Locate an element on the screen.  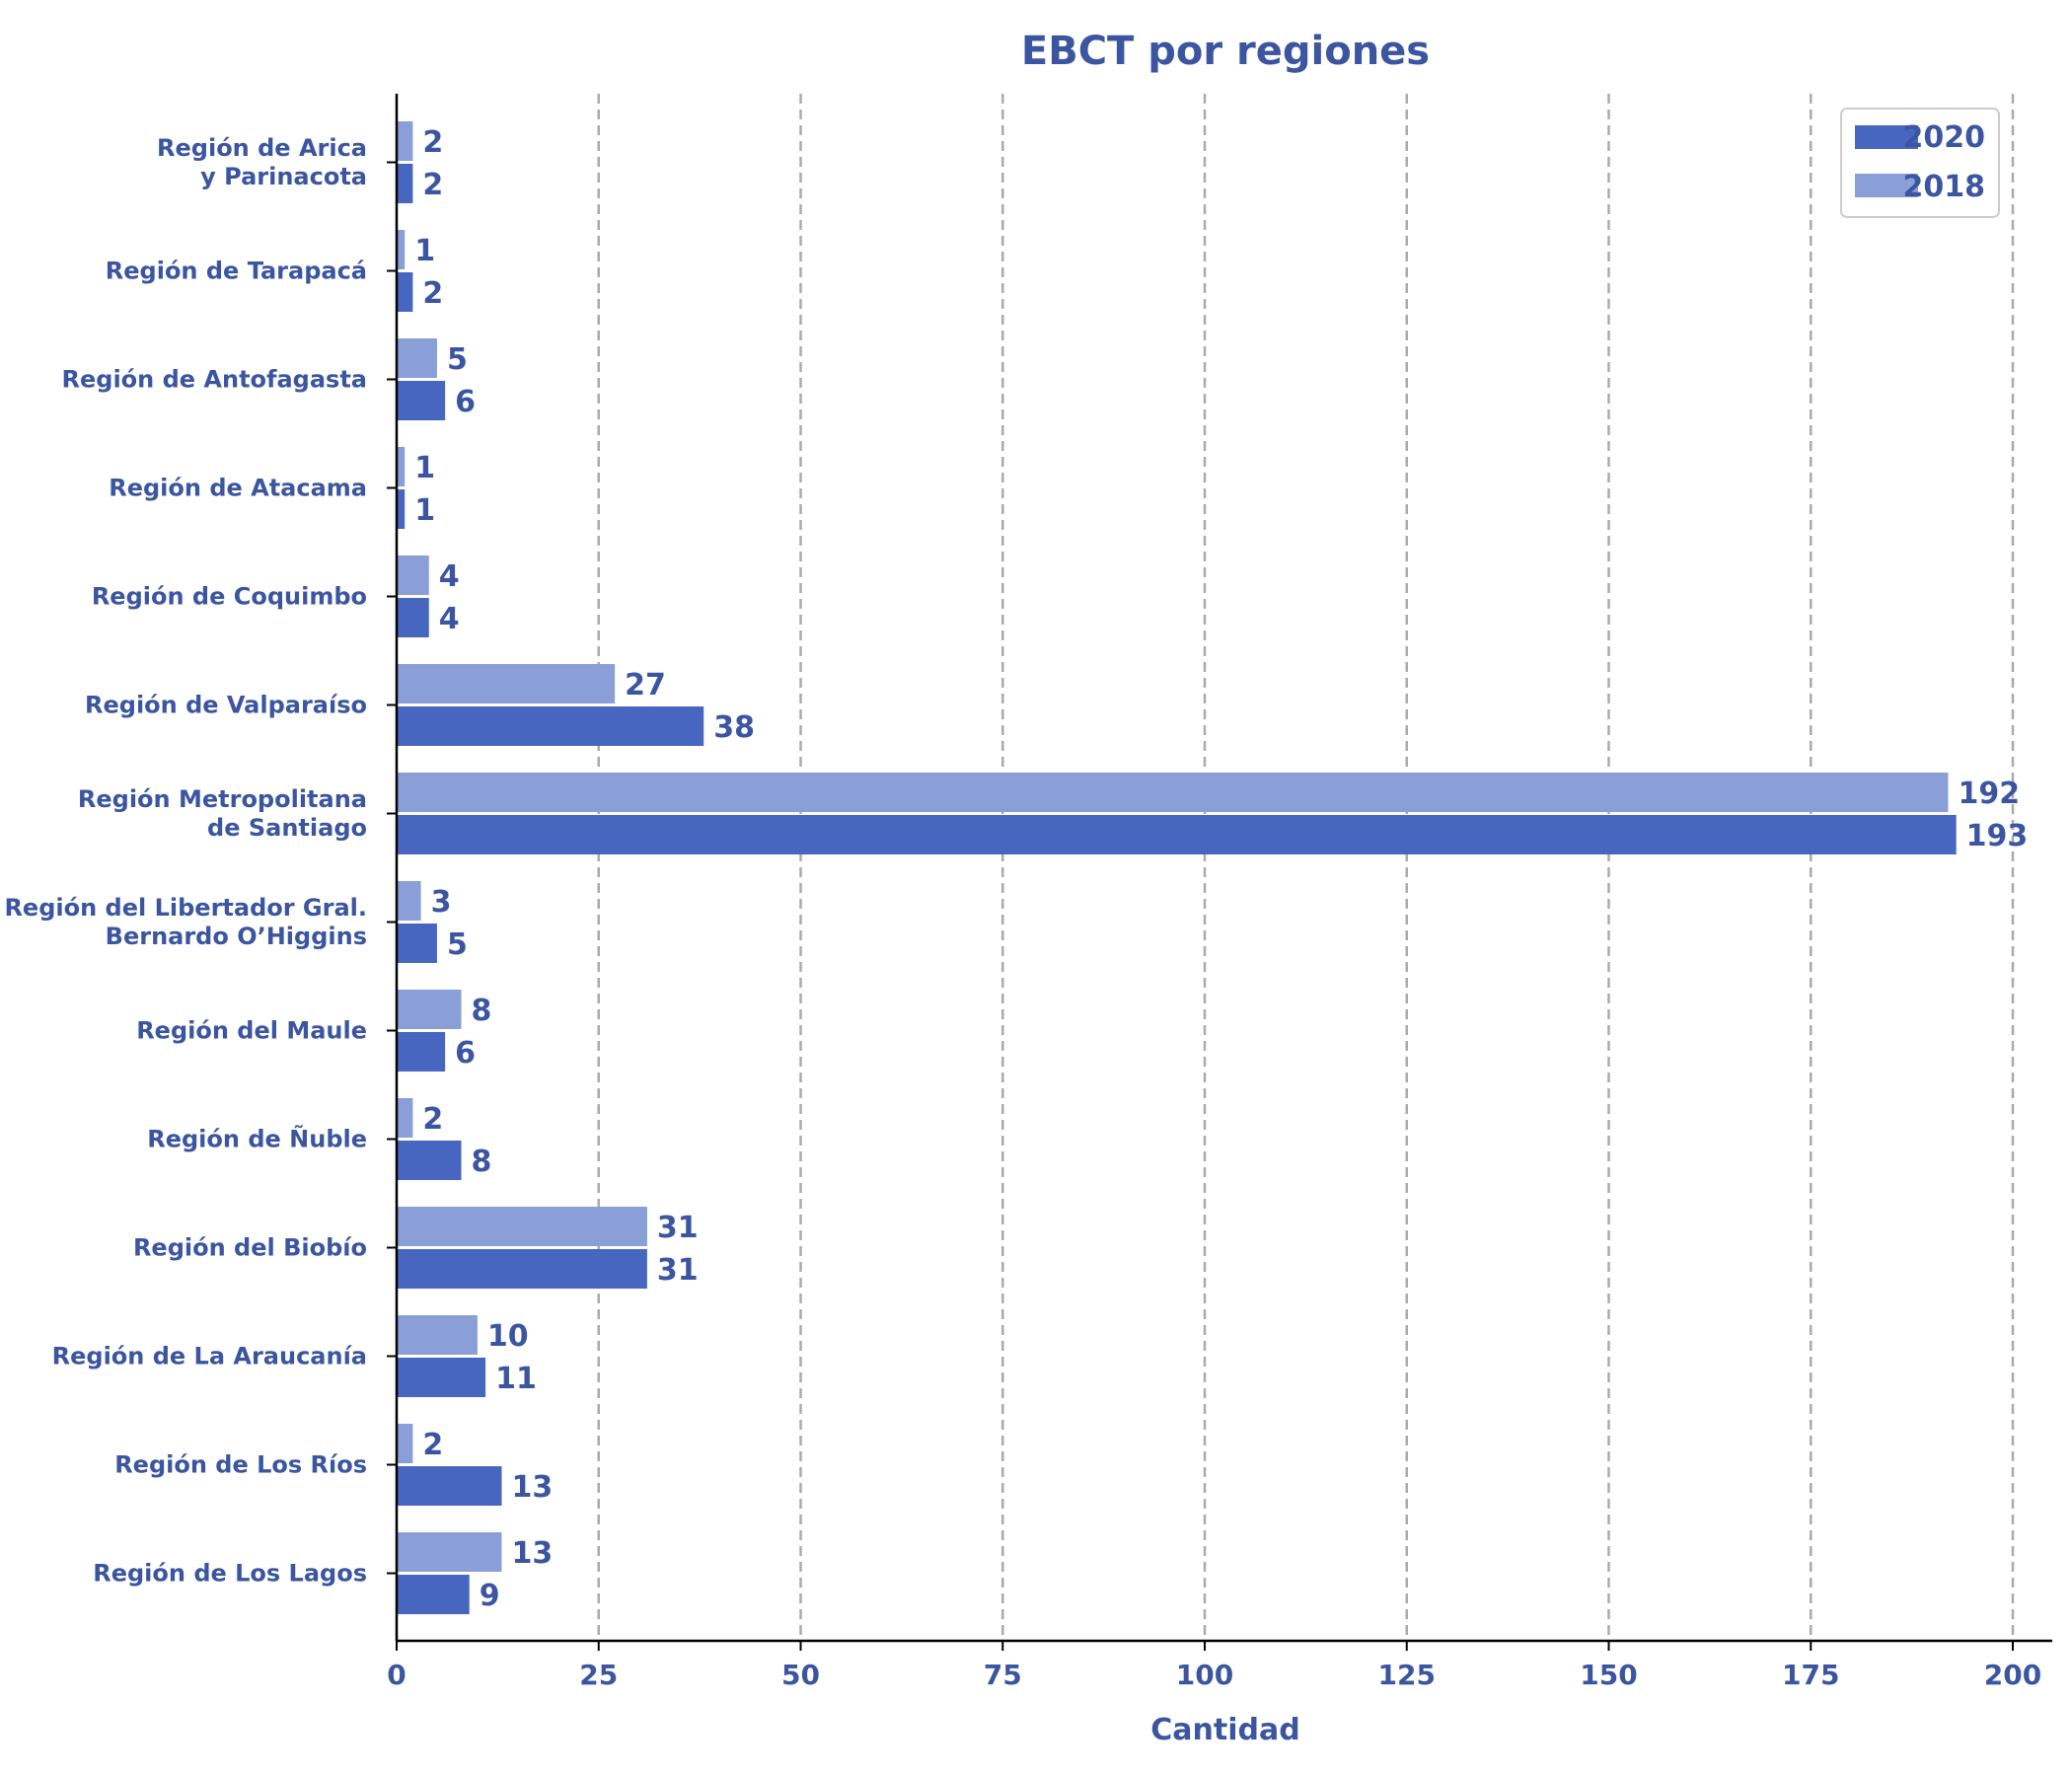
value-label-2018-1: 1 is located at coordinates (425, 251).